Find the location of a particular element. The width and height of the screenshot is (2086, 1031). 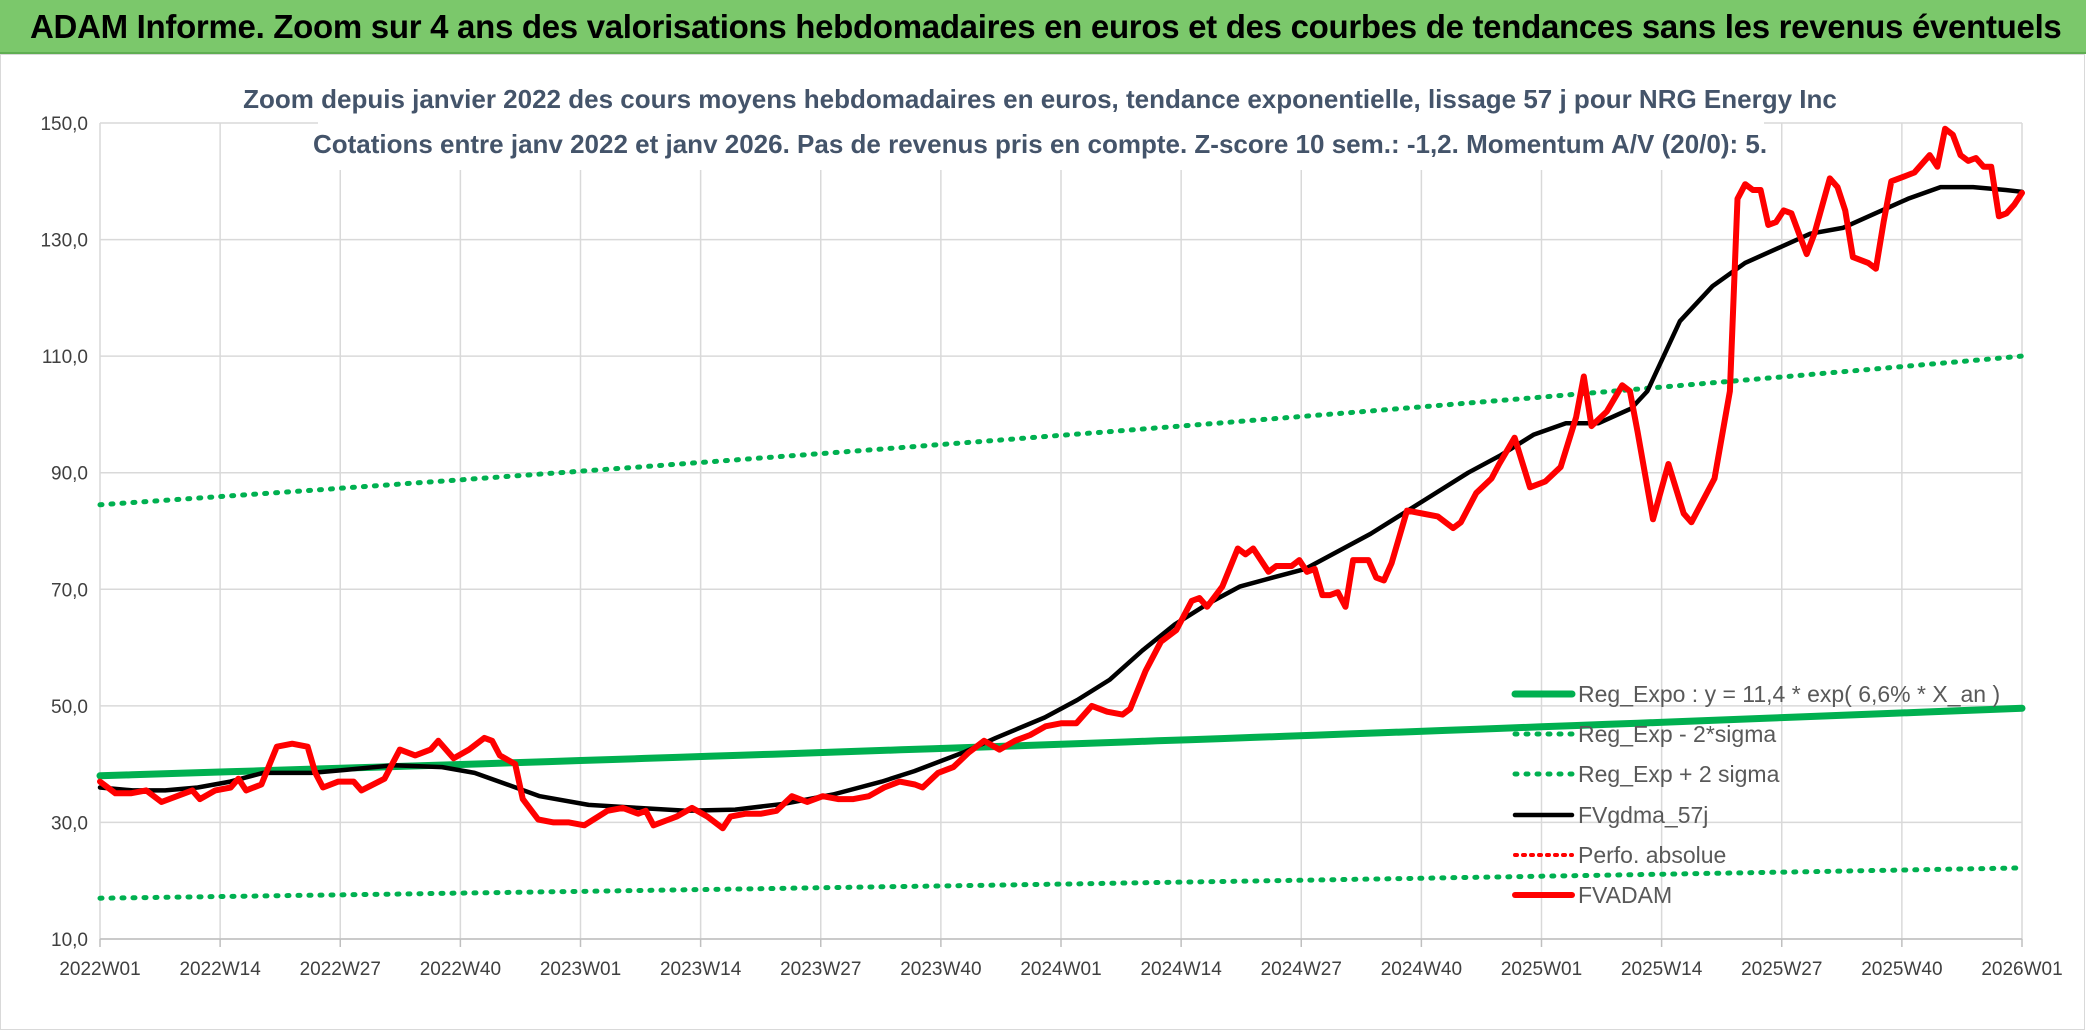

x-tick-label: 2022W27 is located at coordinates (340, 969).